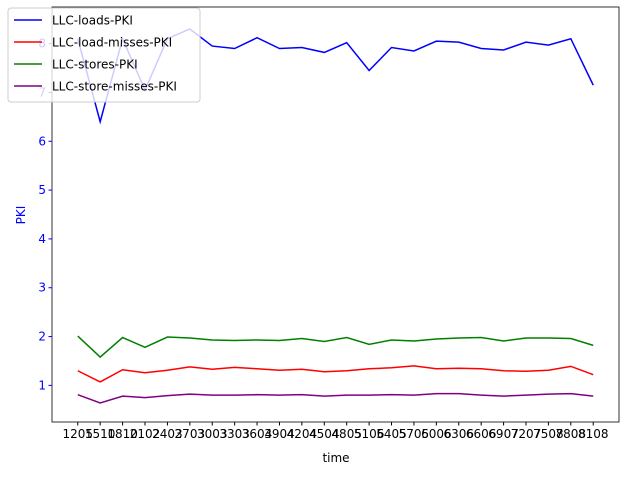 The width and height of the screenshot is (640, 480). I want to click on x-tick-label: 6907, so click(503, 434).